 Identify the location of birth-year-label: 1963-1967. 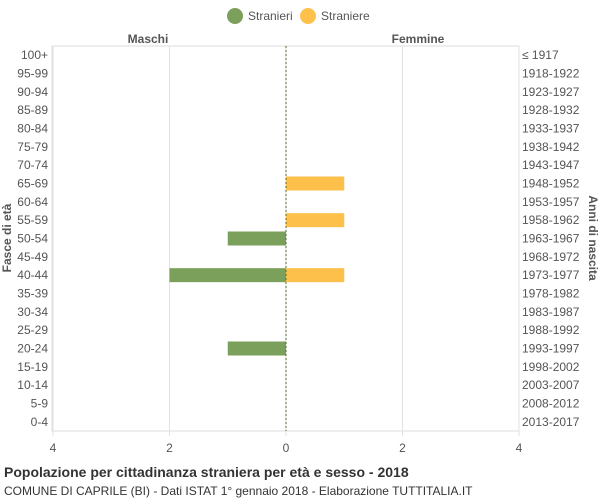
(551, 239).